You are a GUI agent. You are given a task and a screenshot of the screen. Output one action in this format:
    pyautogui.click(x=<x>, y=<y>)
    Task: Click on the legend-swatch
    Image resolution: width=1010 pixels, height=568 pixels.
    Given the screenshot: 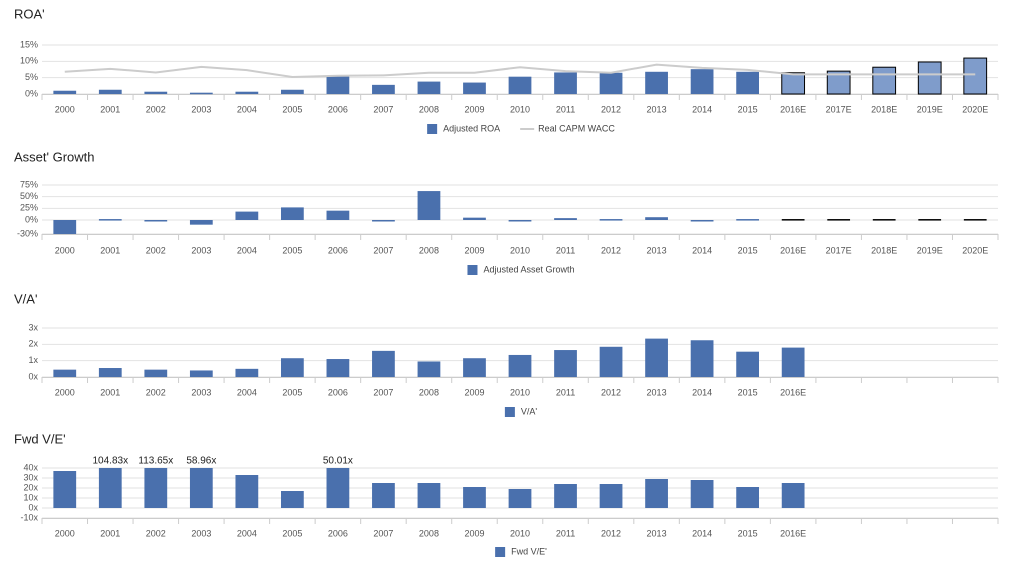 What is the action you would take?
    pyautogui.click(x=432, y=129)
    